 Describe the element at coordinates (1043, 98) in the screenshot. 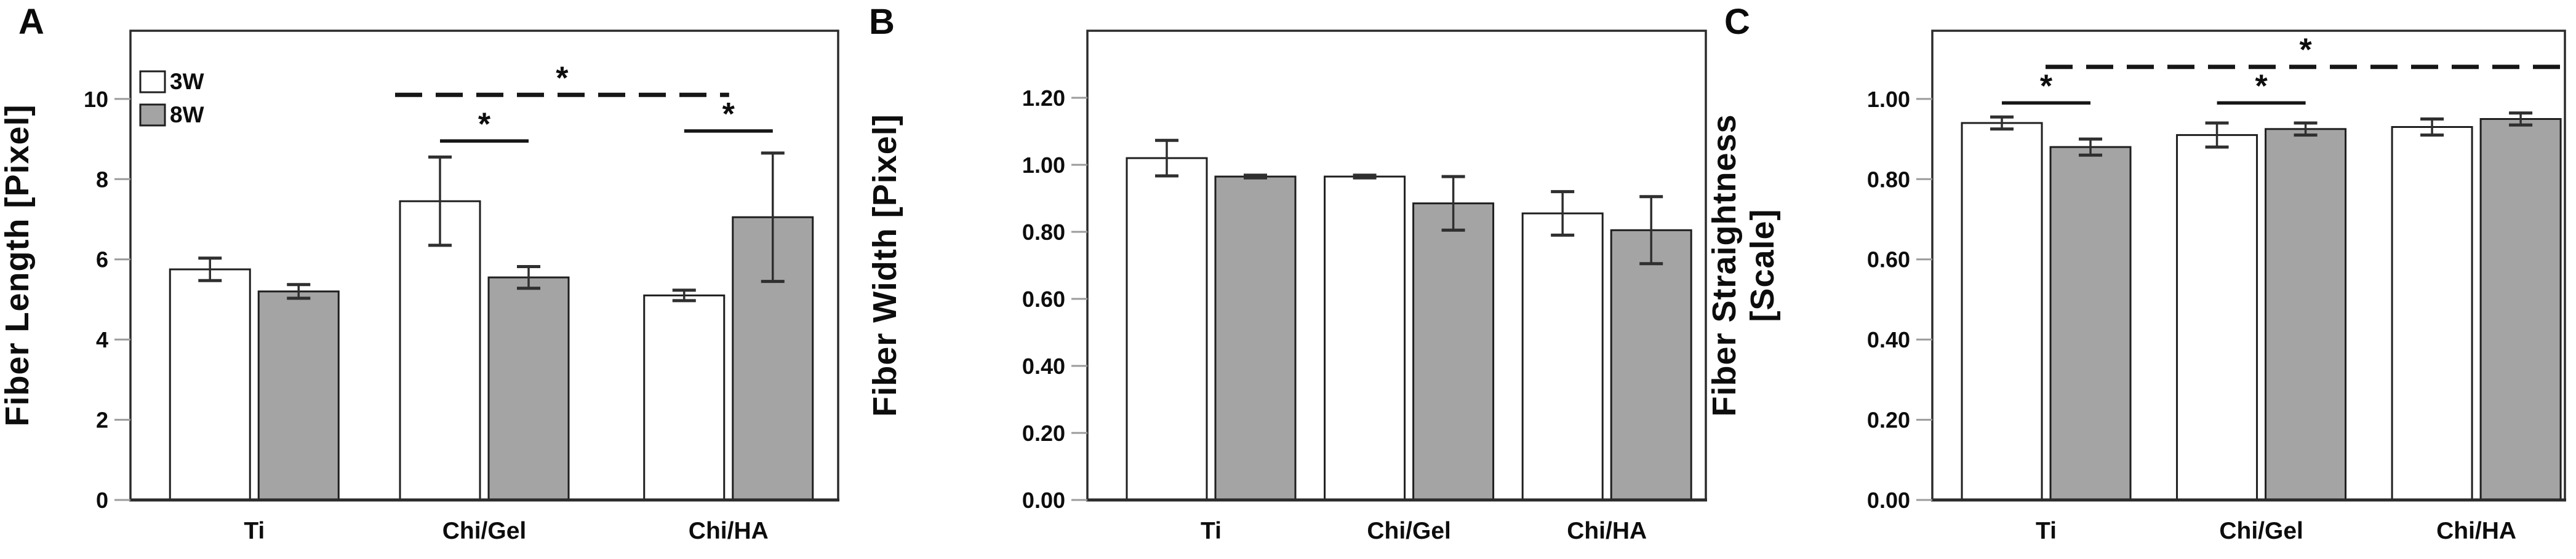

I see `y-tick-label: 1.20` at that location.